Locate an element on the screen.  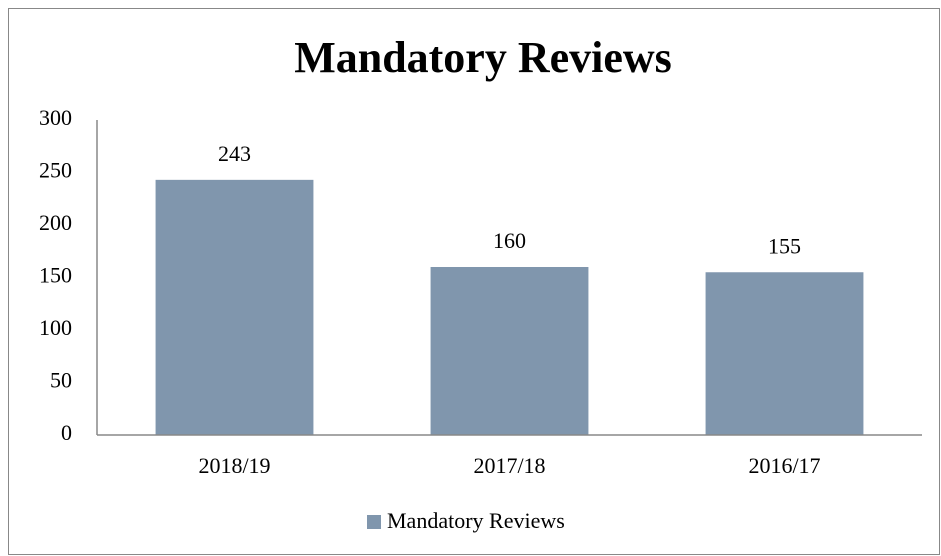
y-tick-label: 150 is located at coordinates (55, 275).